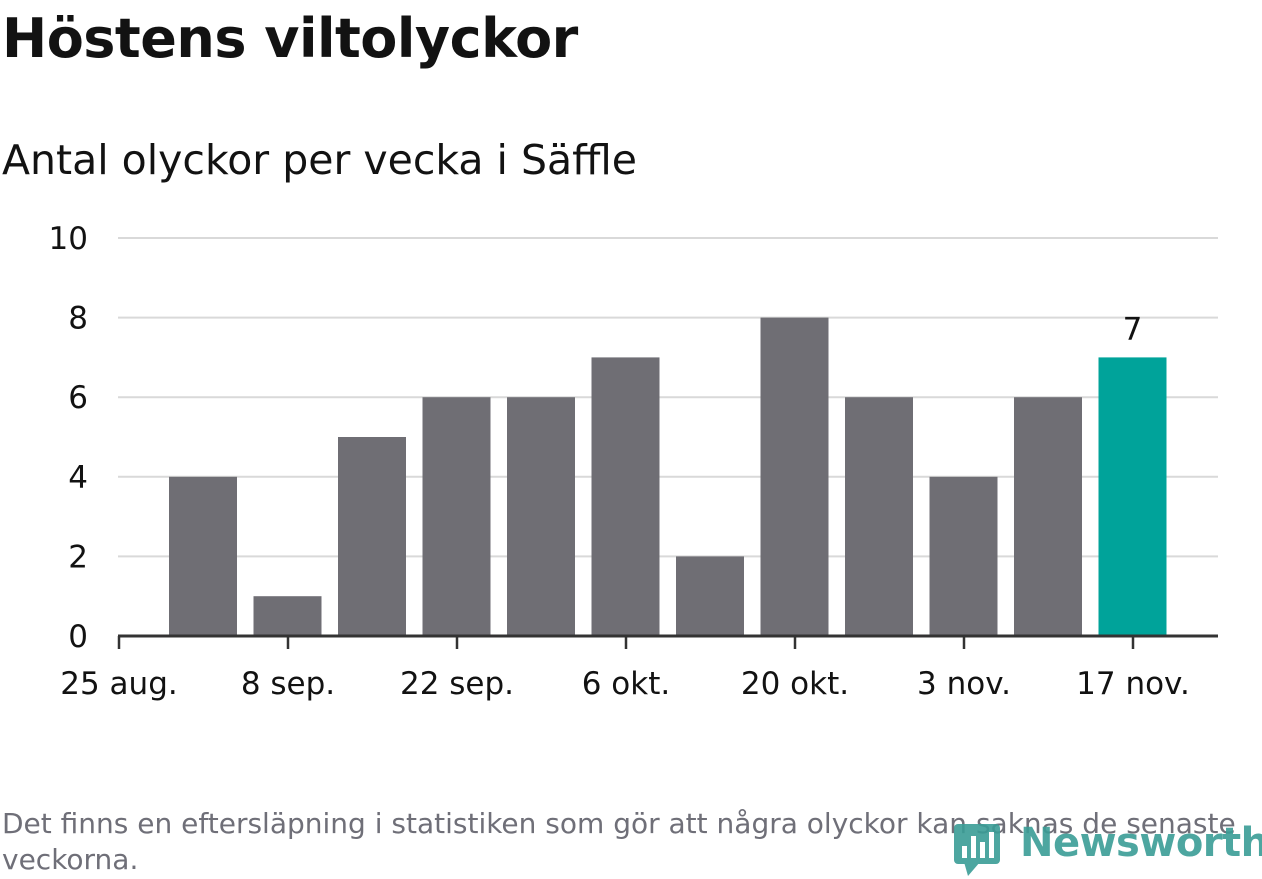 The width and height of the screenshot is (1262, 879). I want to click on x-tick-label-7: 17 nov., so click(1133, 684).